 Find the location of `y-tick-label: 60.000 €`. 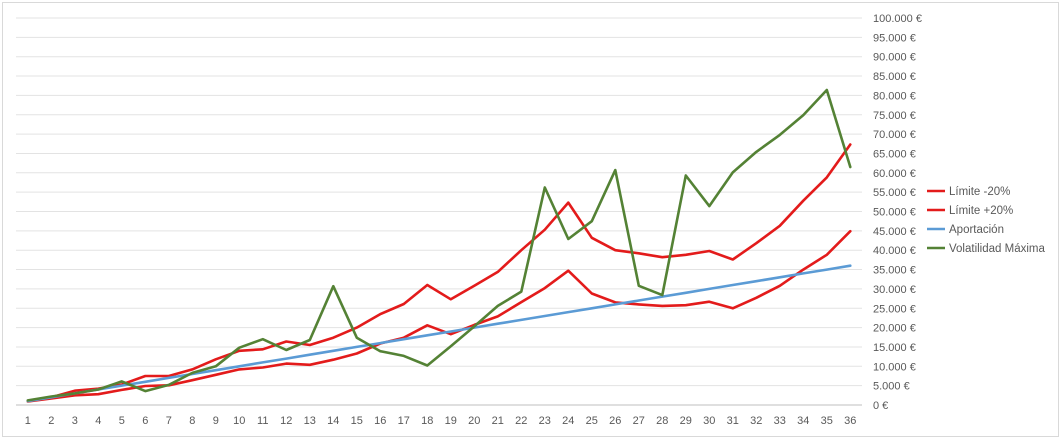

y-tick-label: 60.000 € is located at coordinates (894, 174).